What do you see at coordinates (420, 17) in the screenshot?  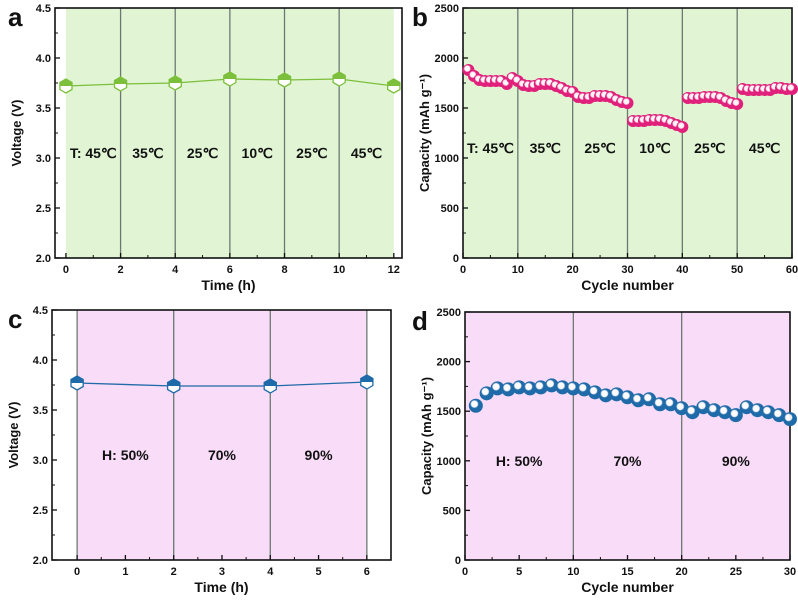 I see `panel-letter: b` at bounding box center [420, 17].